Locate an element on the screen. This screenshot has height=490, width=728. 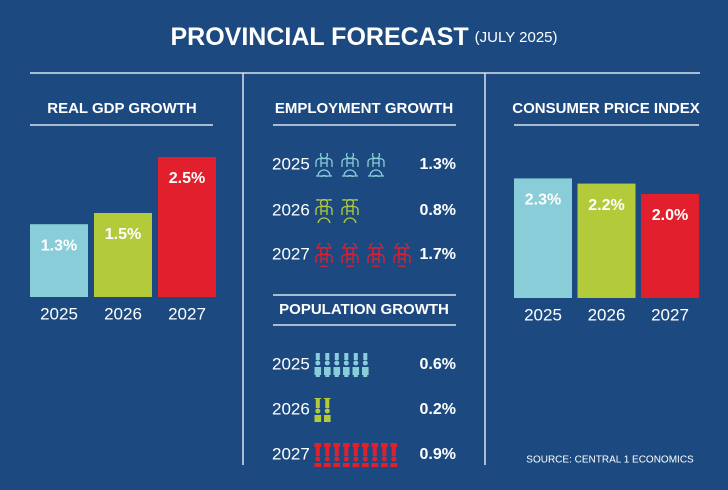
panel-title: CONSUMER PRICE INDEX is located at coordinates (606, 108).